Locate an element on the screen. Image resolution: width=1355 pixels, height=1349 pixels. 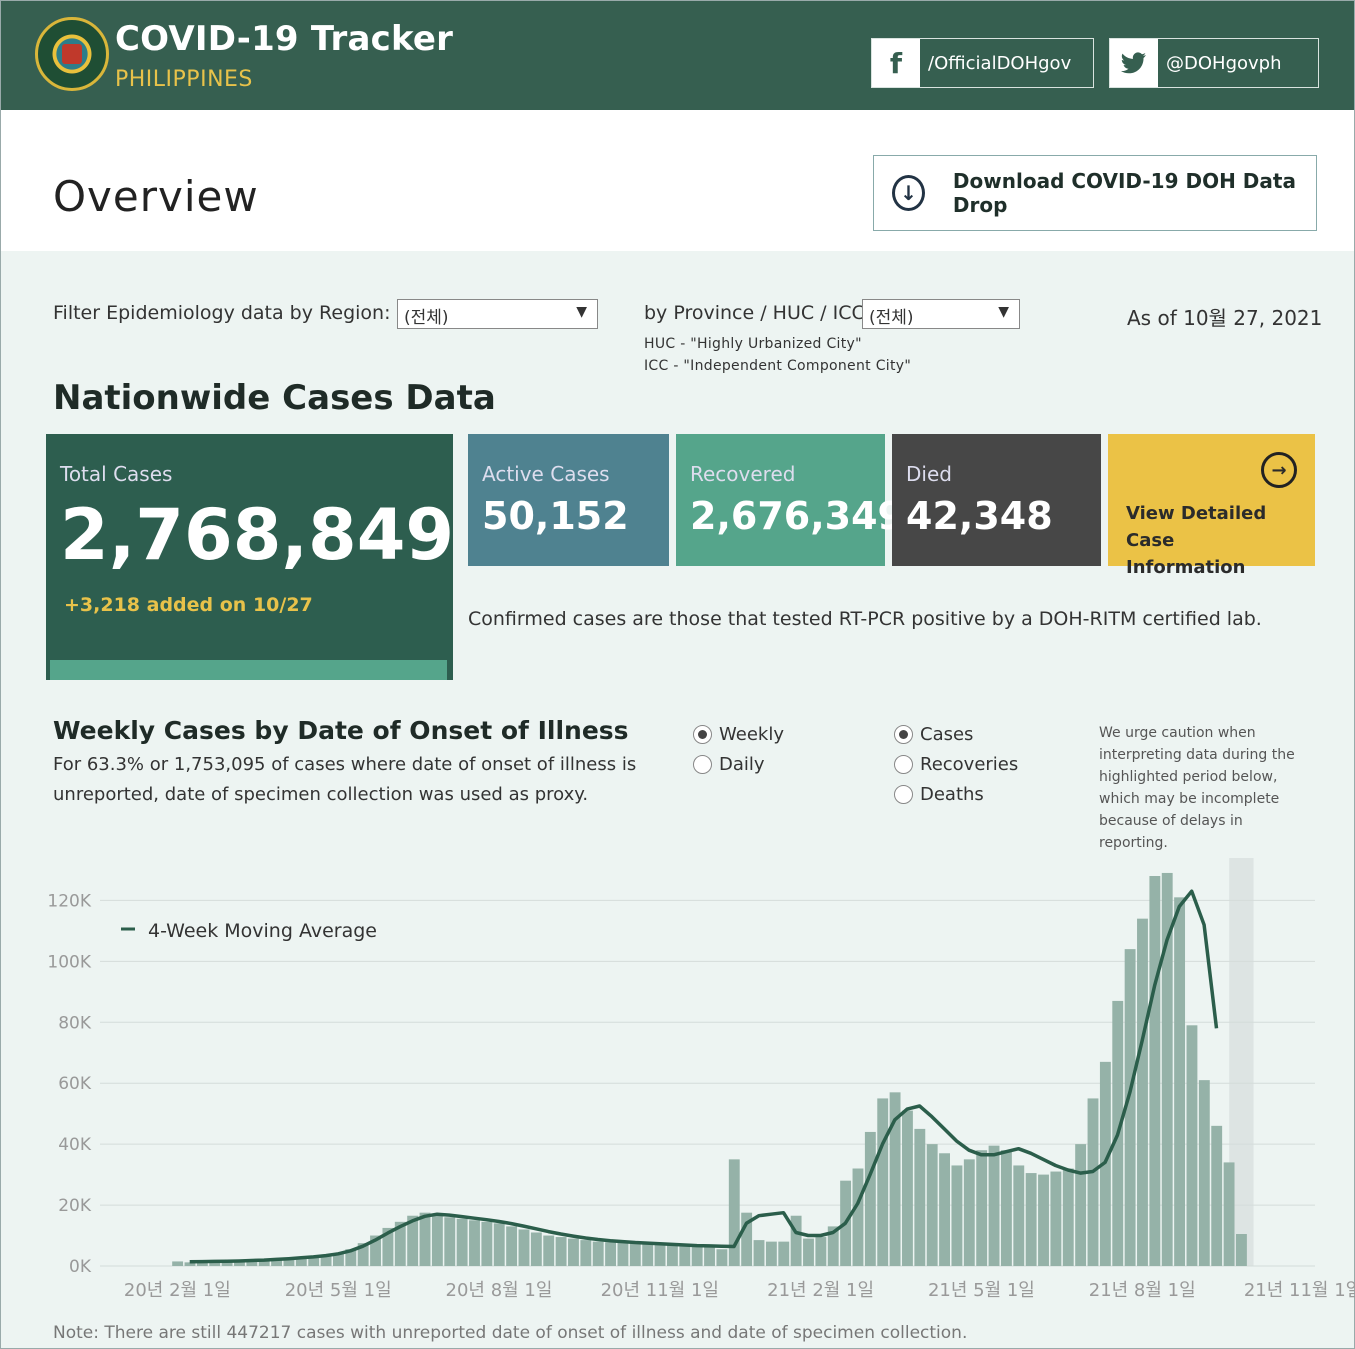
view-detailed-info-button: → View Detailed Case Information is located at coordinates (1211, 506).